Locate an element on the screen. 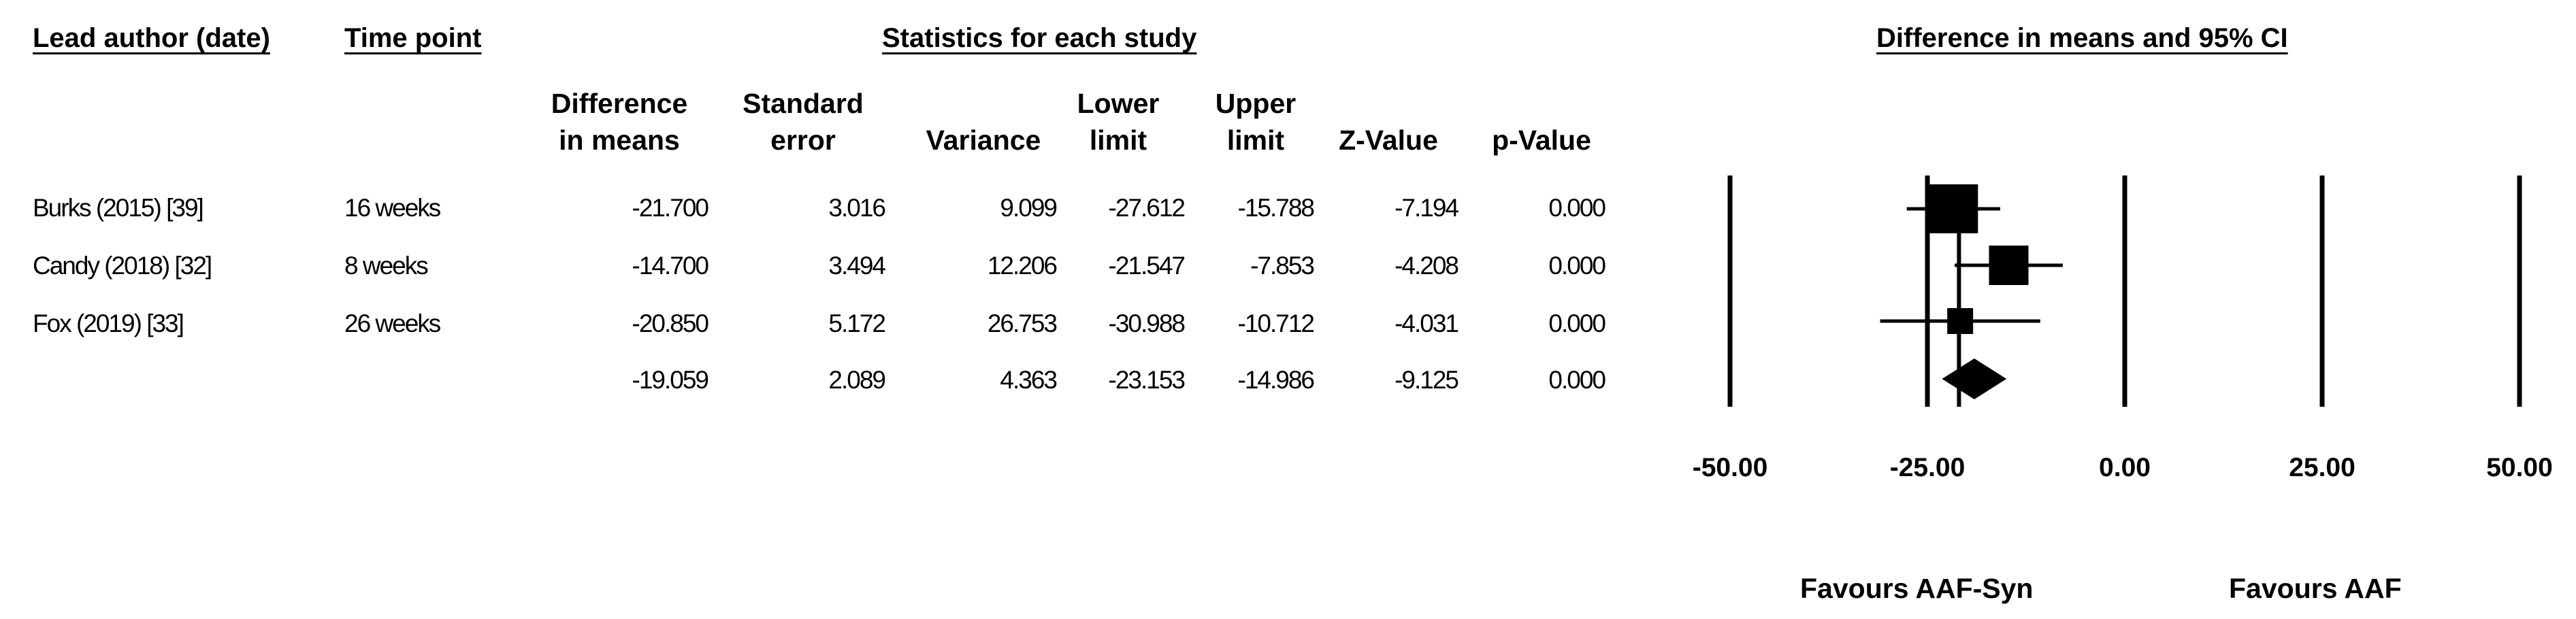 The image size is (2576, 619). cell-se: 3.494 is located at coordinates (857, 266).